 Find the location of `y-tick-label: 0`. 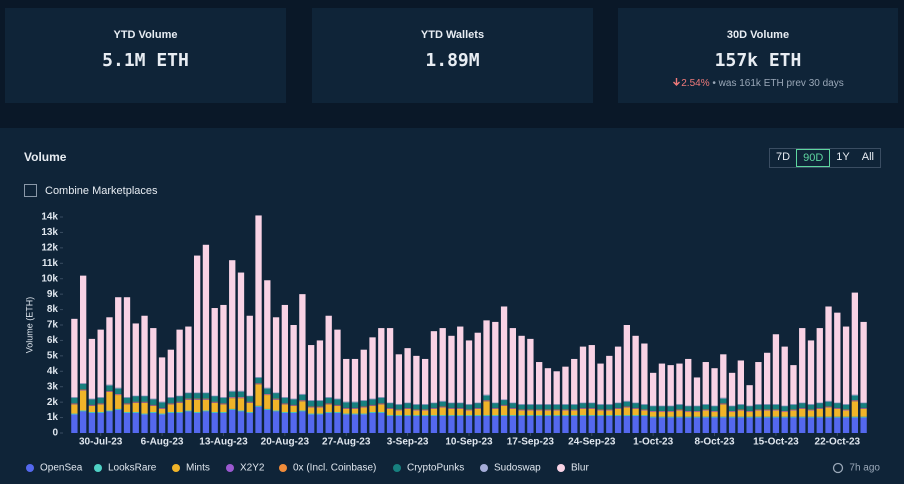

y-tick-label: 0 is located at coordinates (55, 433).